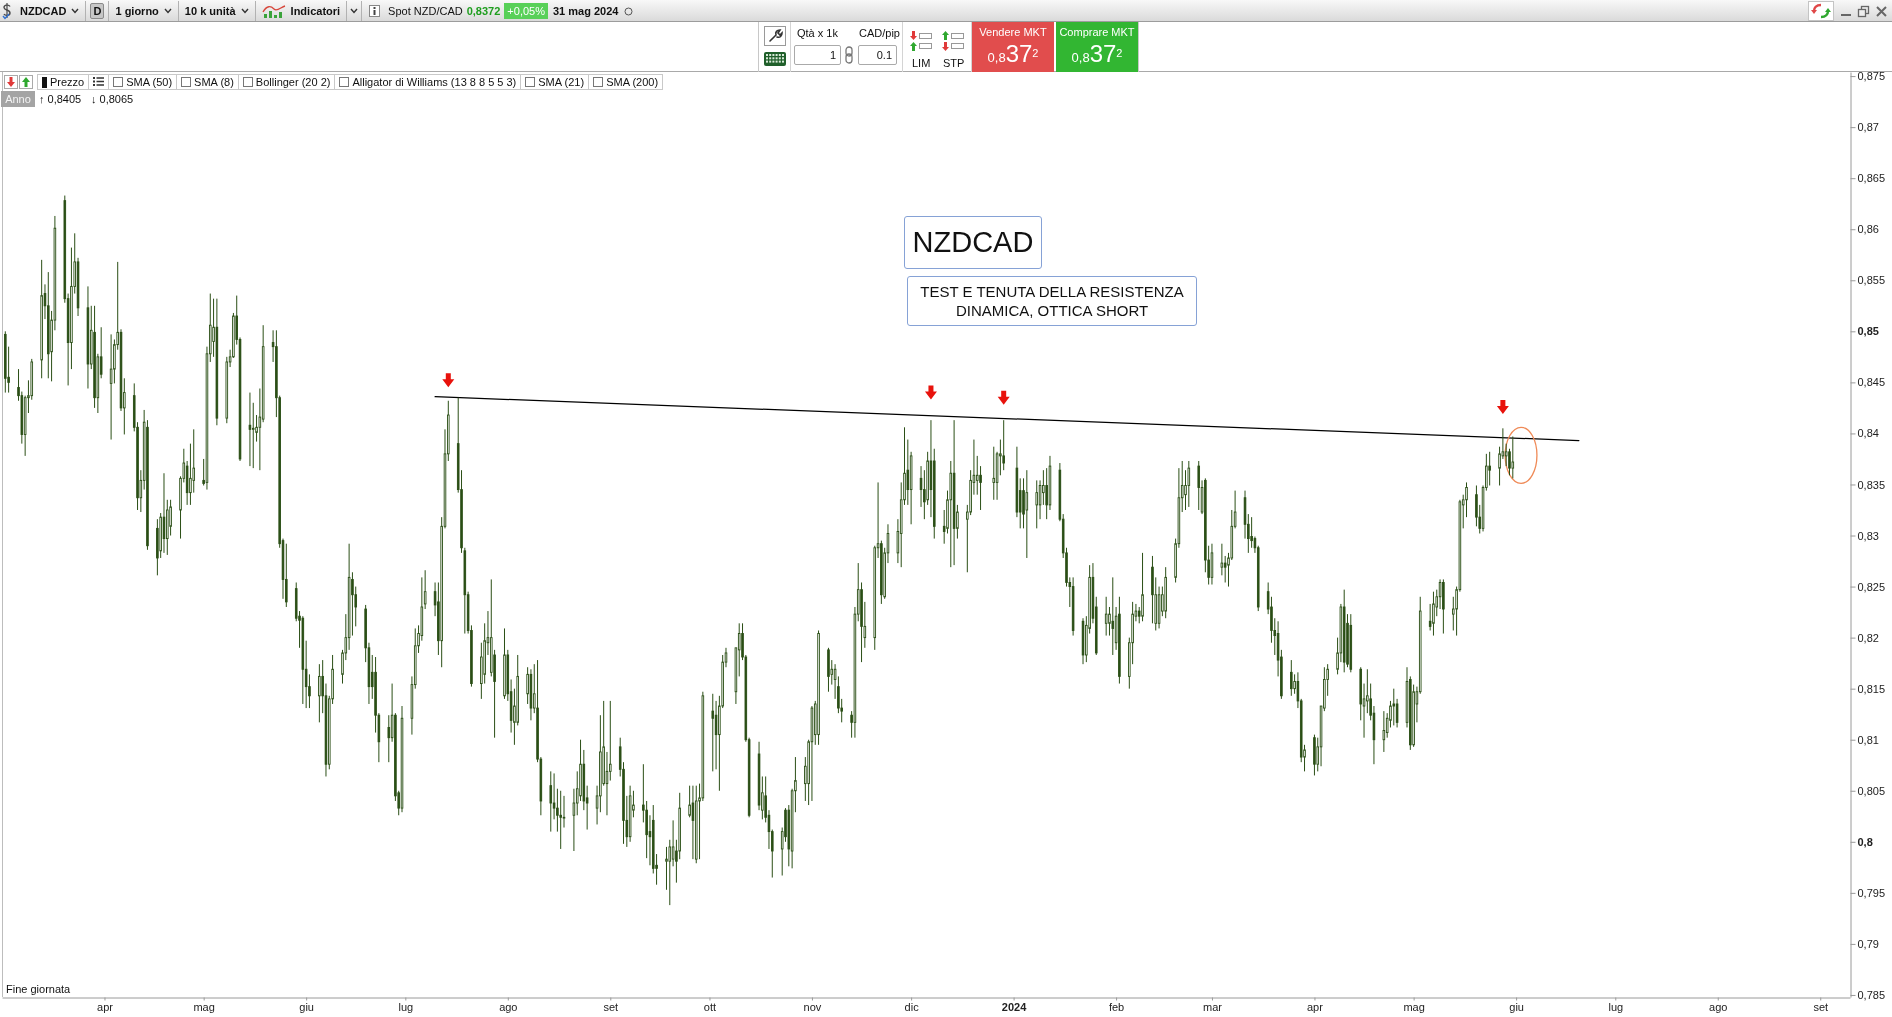 This screenshot has width=1892, height=1017. What do you see at coordinates (1052, 301) in the screenshot?
I see `annotation: TEST E TENUTA DELLA RESISTENZA DINAMICA, OTTICA SHORT` at bounding box center [1052, 301].